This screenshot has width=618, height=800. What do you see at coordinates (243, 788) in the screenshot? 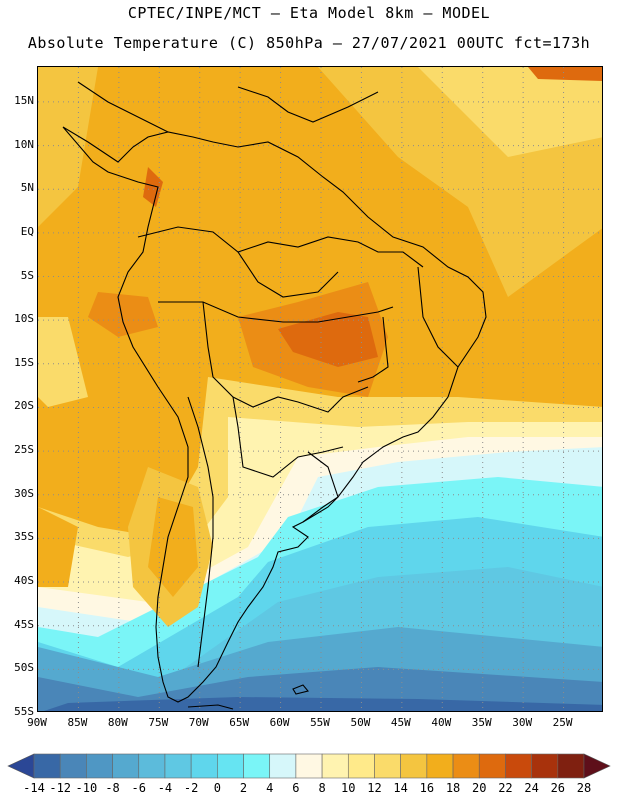
I see `colorbar-label: 2` at bounding box center [243, 788].